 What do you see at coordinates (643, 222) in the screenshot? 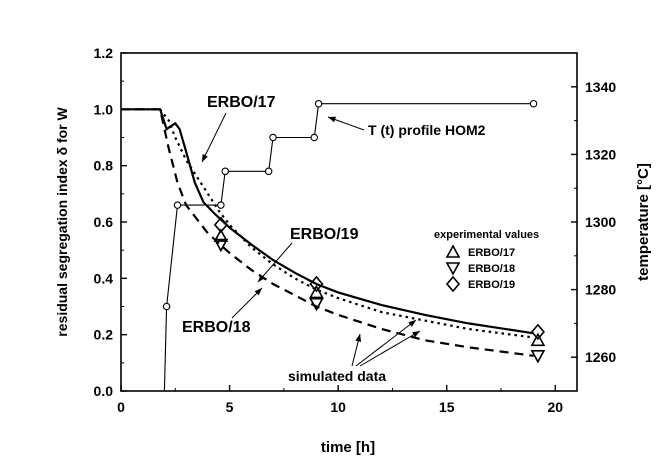
I see `y2-axis-label: temperature [°C]` at bounding box center [643, 222].